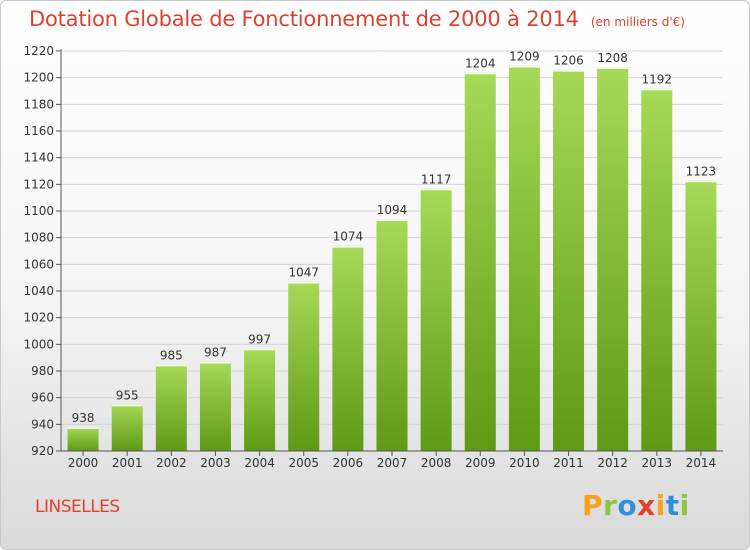  Describe the element at coordinates (303, 273) in the screenshot. I see `data-label: 1047` at that location.